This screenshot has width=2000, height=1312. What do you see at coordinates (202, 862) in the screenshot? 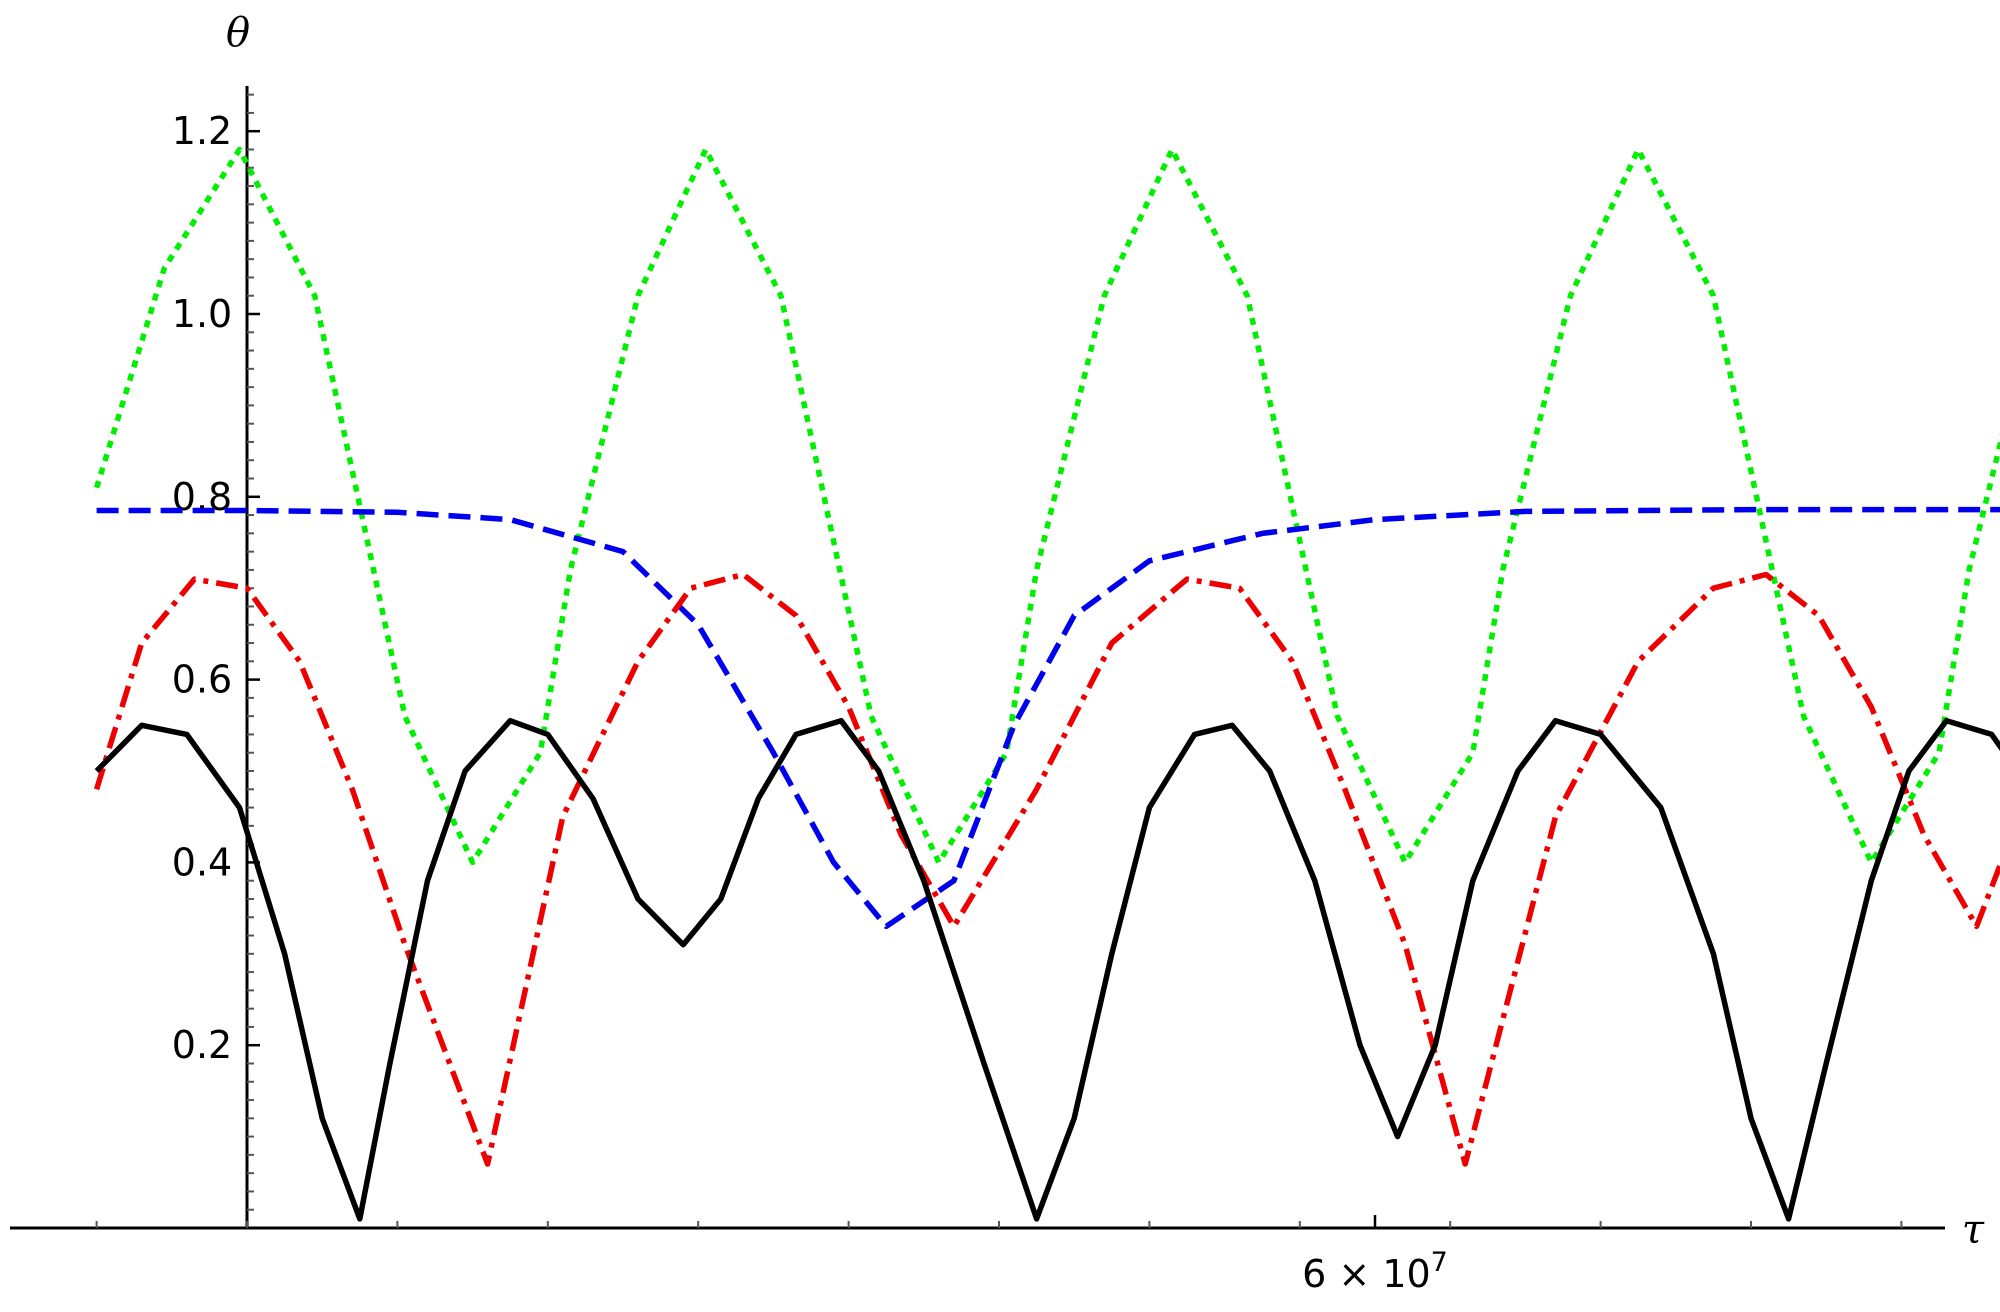
I see `y-tick-label: 0.4` at bounding box center [202, 862].